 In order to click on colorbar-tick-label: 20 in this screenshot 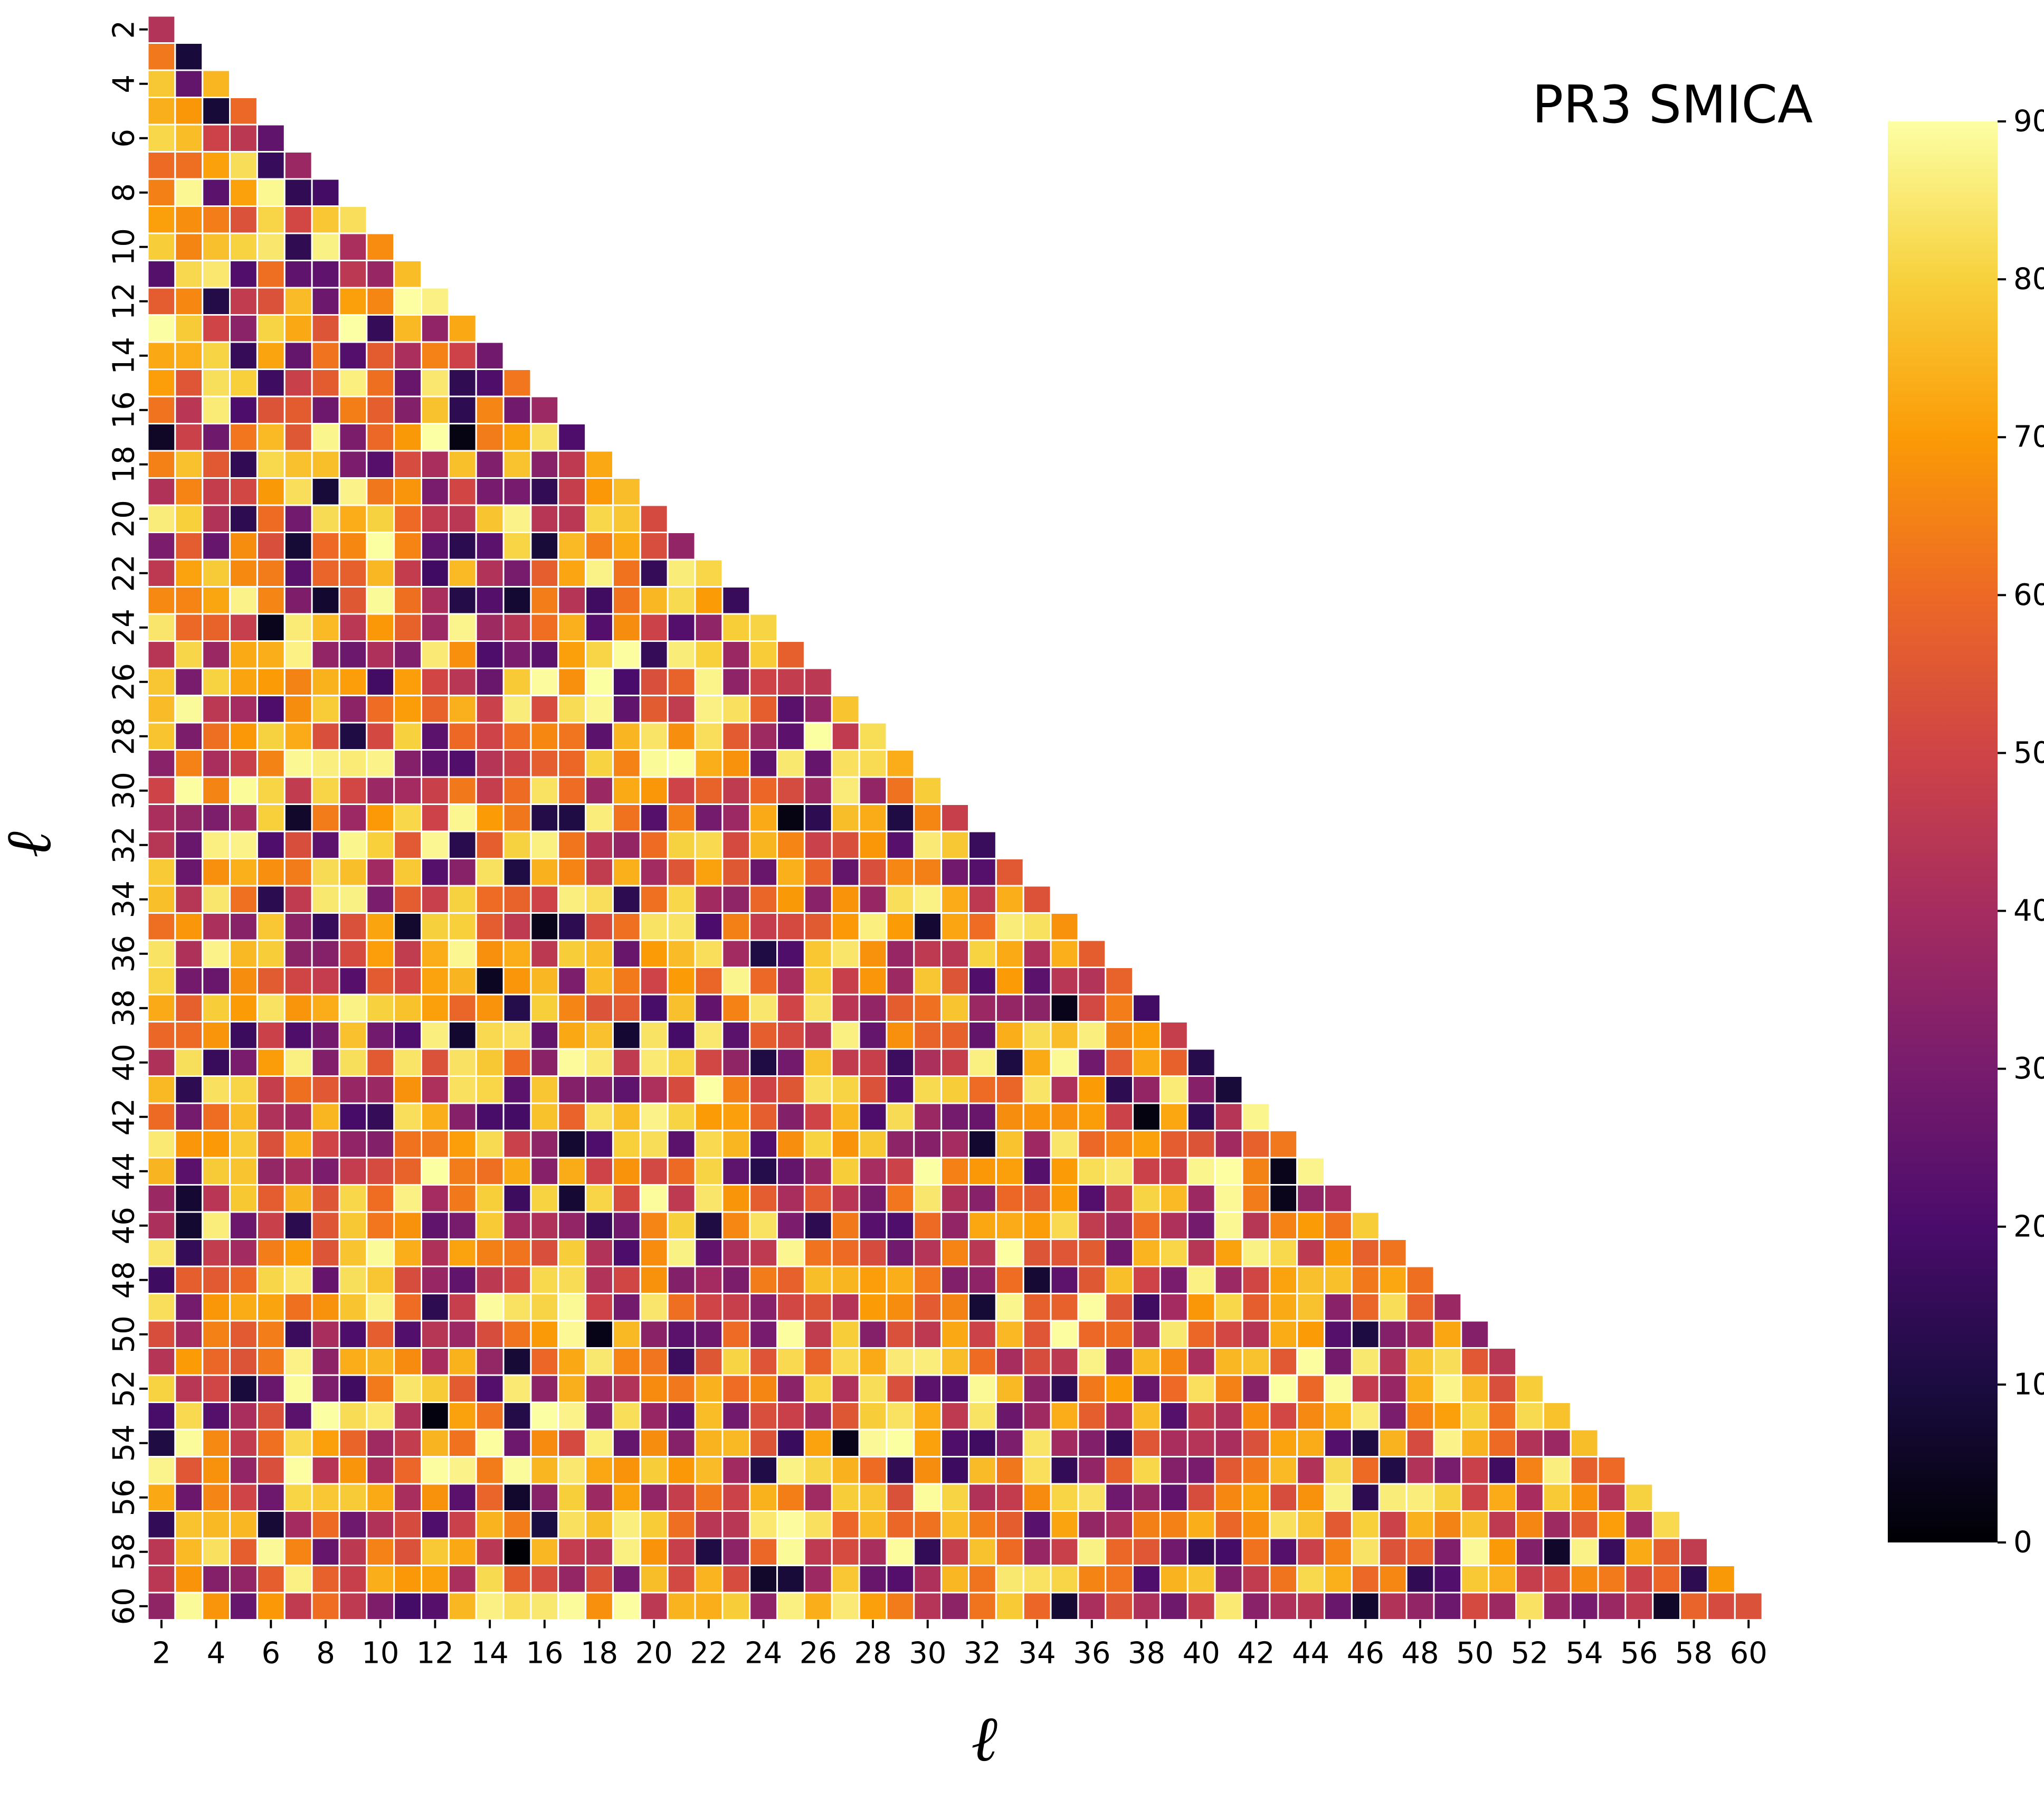, I will do `click(2028, 1226)`.